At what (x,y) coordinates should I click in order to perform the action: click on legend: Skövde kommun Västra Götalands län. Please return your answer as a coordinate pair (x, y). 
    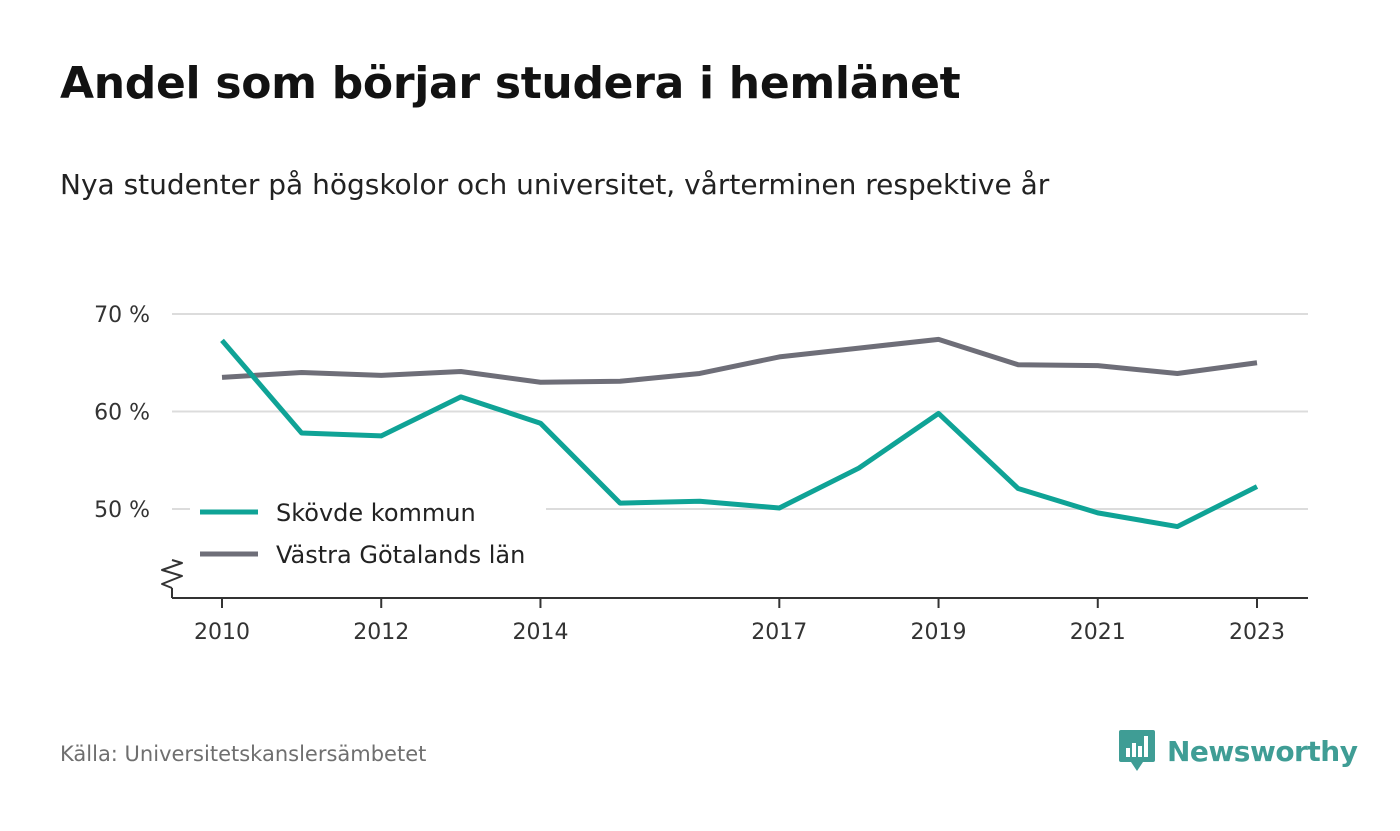
    Looking at the image, I should click on (368, 536).